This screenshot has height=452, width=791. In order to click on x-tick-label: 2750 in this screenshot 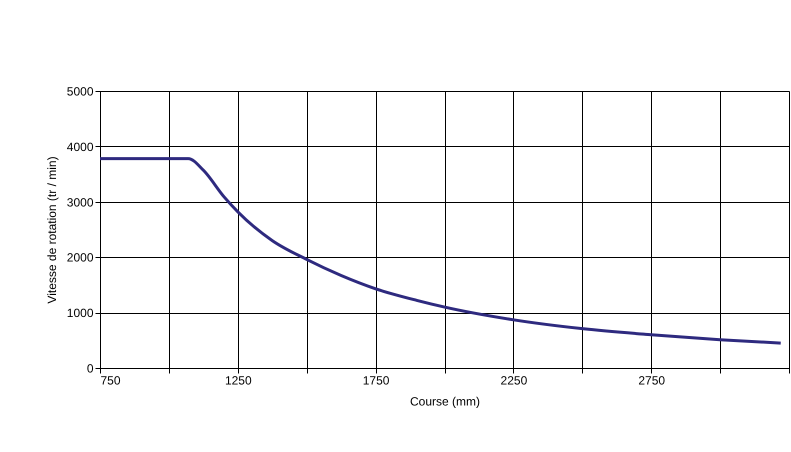, I will do `click(652, 381)`.